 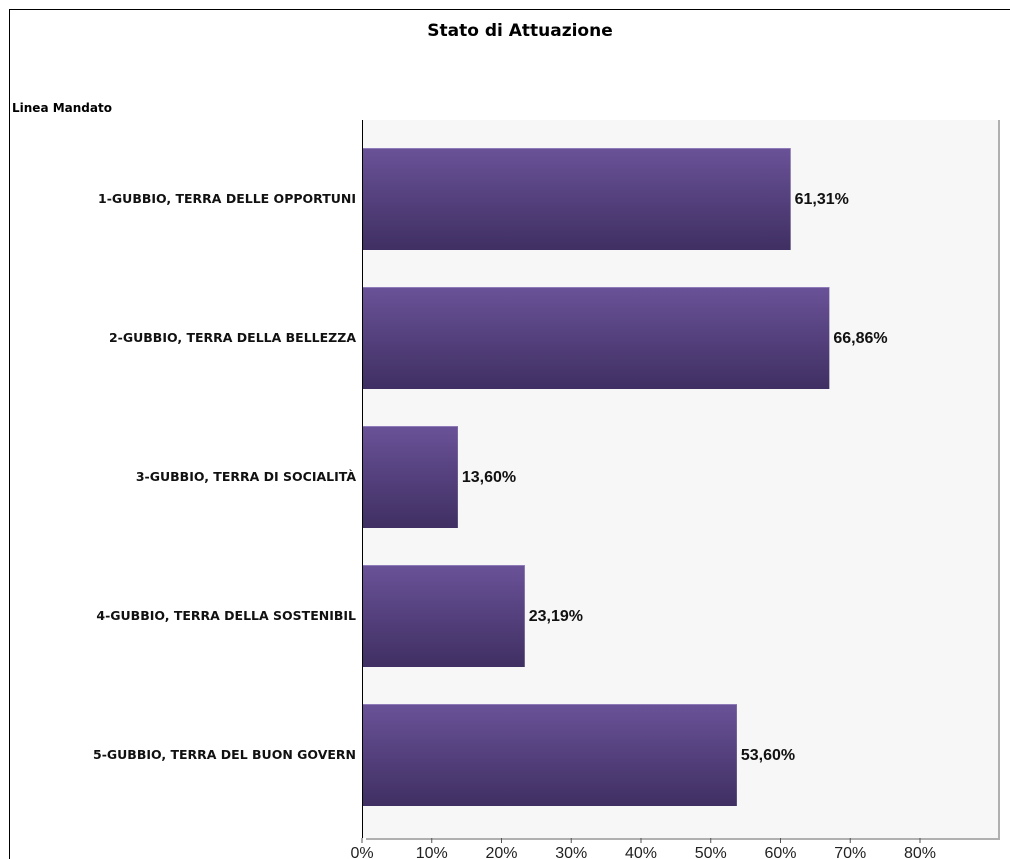 What do you see at coordinates (768, 755) in the screenshot?
I see `value-label-5: 53,60%` at bounding box center [768, 755].